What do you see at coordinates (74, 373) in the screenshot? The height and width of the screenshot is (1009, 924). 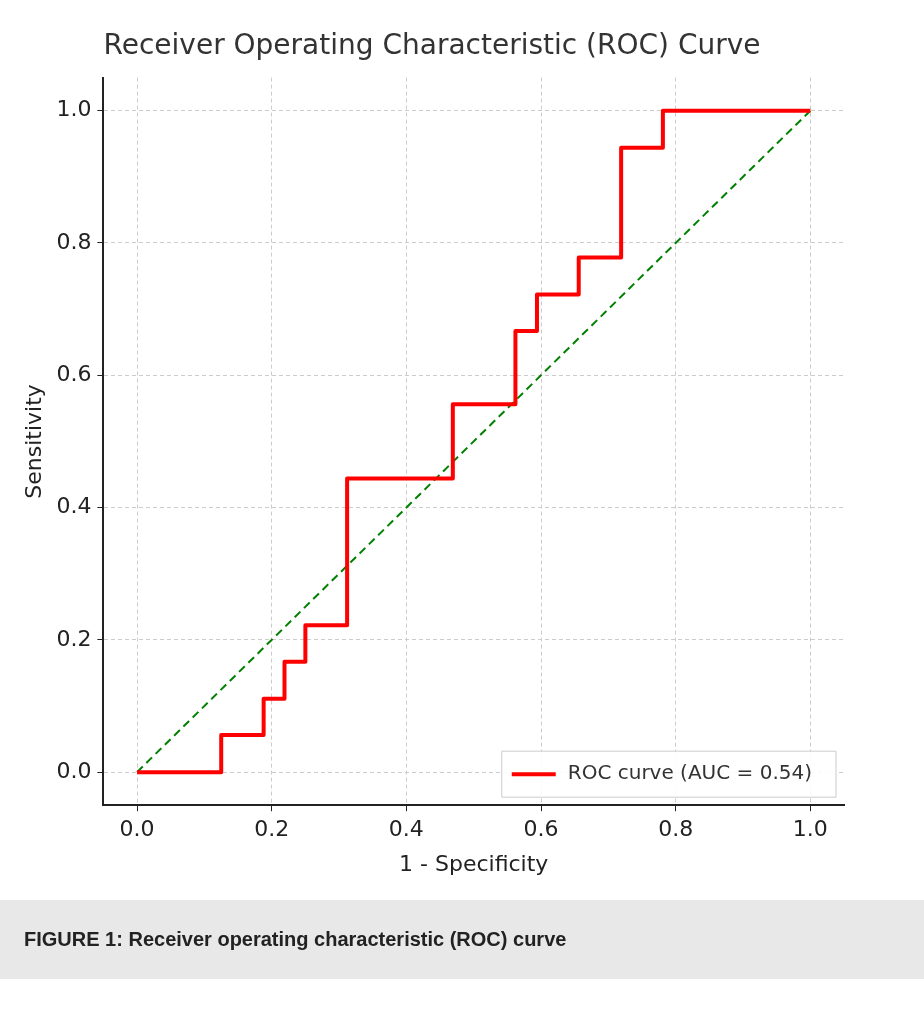 I see `y-tick-label: 0.6` at bounding box center [74, 373].